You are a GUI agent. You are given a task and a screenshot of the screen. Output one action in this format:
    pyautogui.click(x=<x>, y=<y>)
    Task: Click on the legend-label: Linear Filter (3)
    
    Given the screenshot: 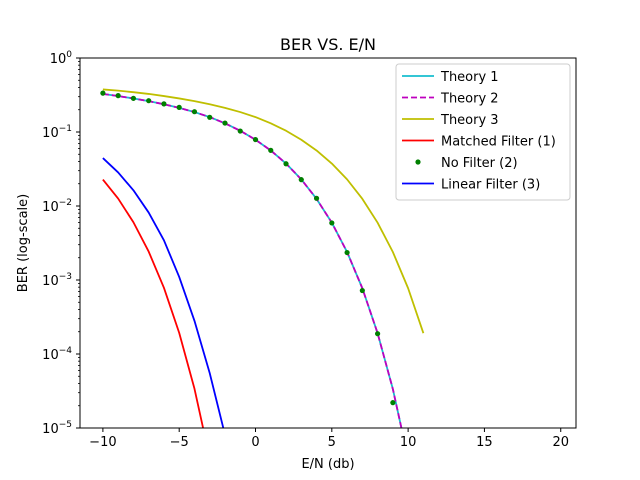 What is the action you would take?
    pyautogui.click(x=490, y=185)
    